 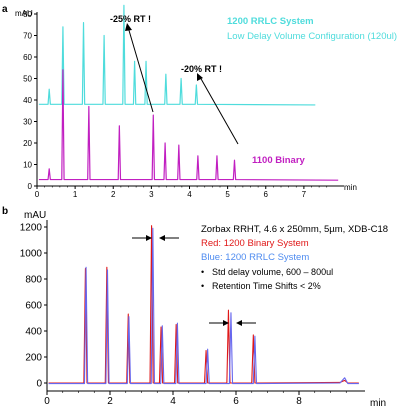 I want to click on panel-a-xtick-label-4: 4, so click(x=189, y=194).